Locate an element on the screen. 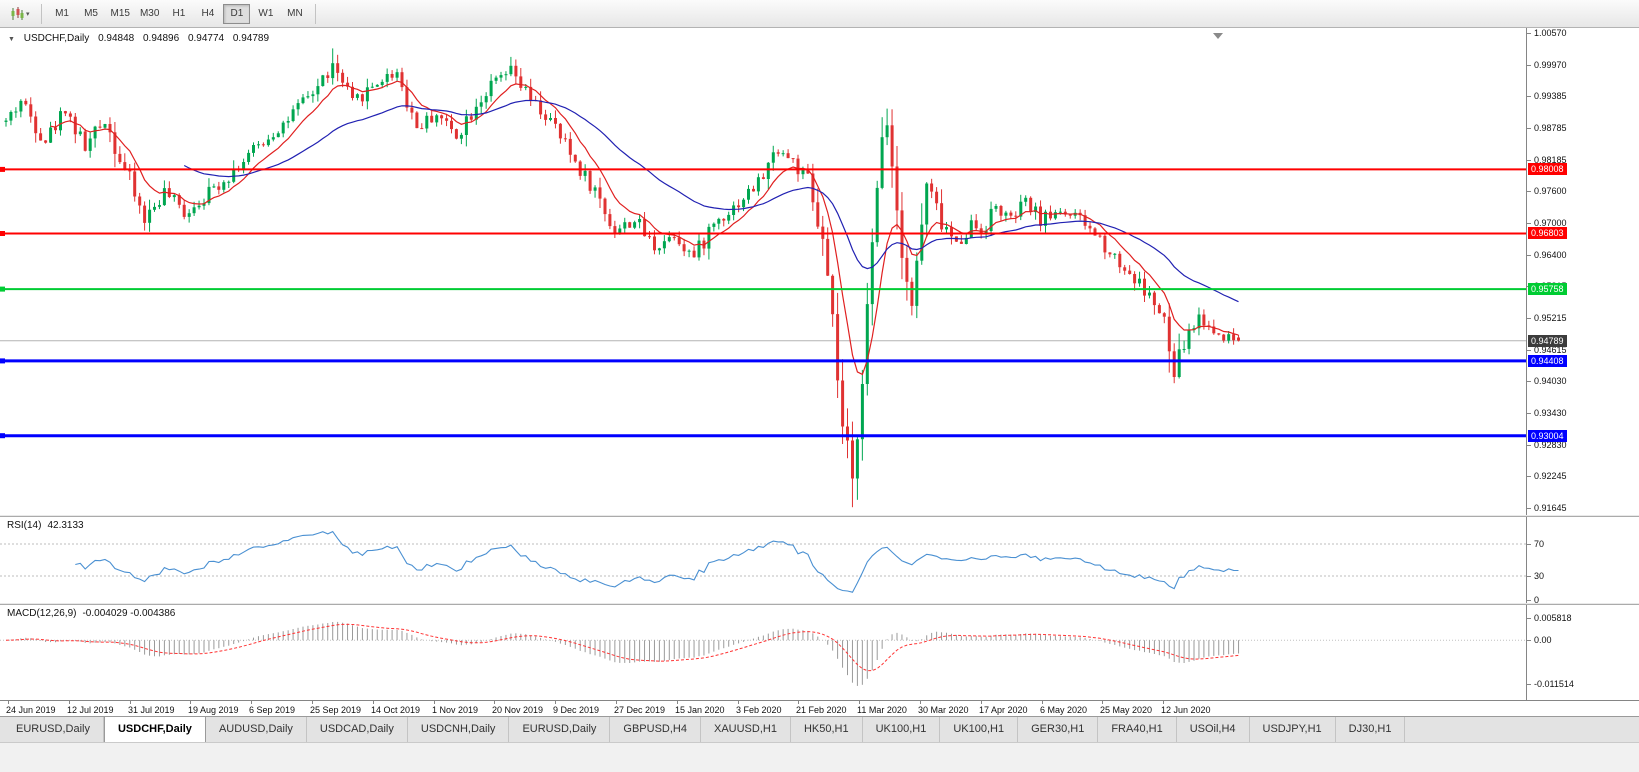 The height and width of the screenshot is (772, 1639). symbol-tab-usdjpy-h1: USDJPY,H1 is located at coordinates (1293, 729).